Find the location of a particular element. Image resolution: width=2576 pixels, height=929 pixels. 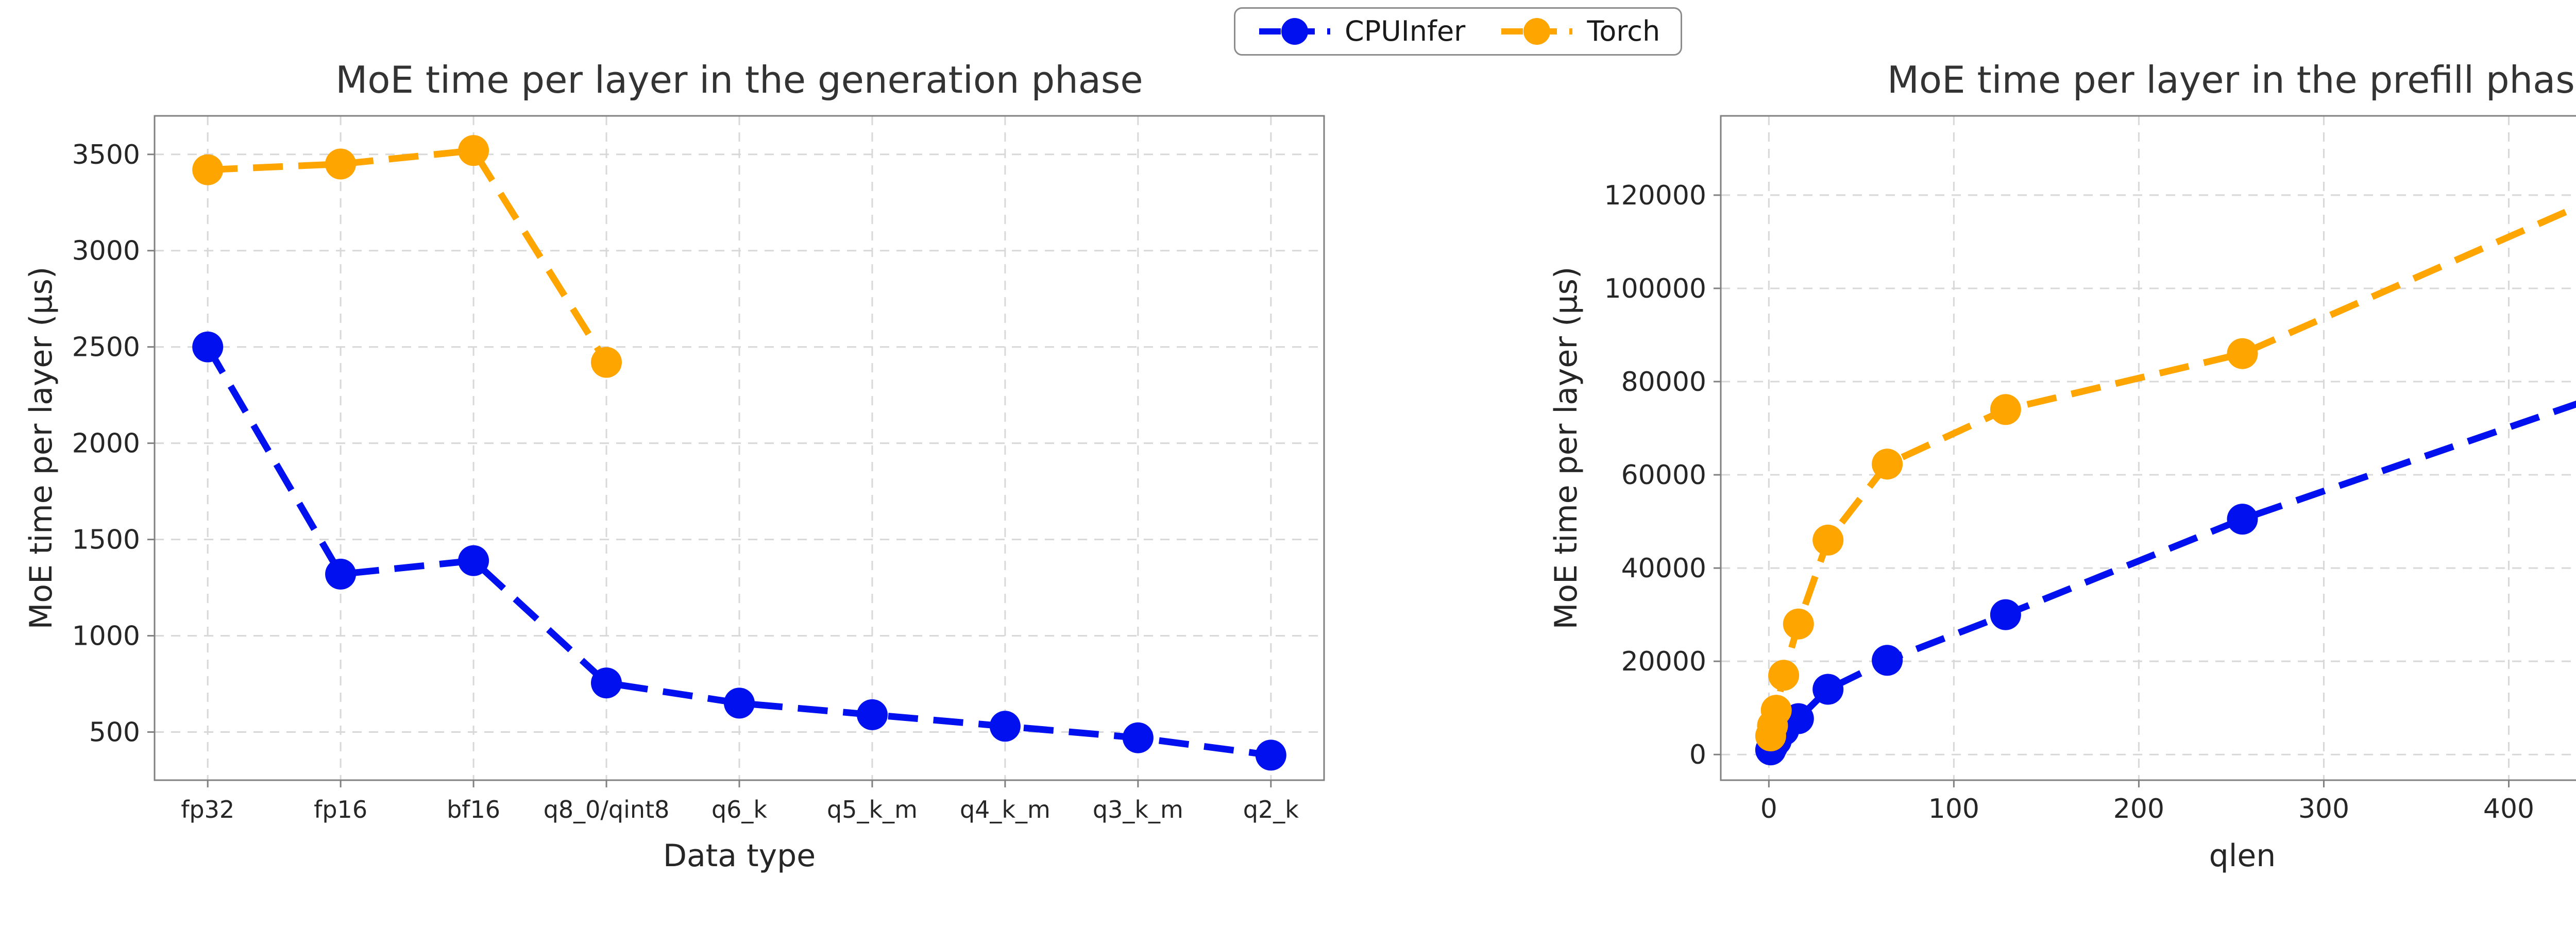

x-tick-label: bf16 is located at coordinates (473, 809).